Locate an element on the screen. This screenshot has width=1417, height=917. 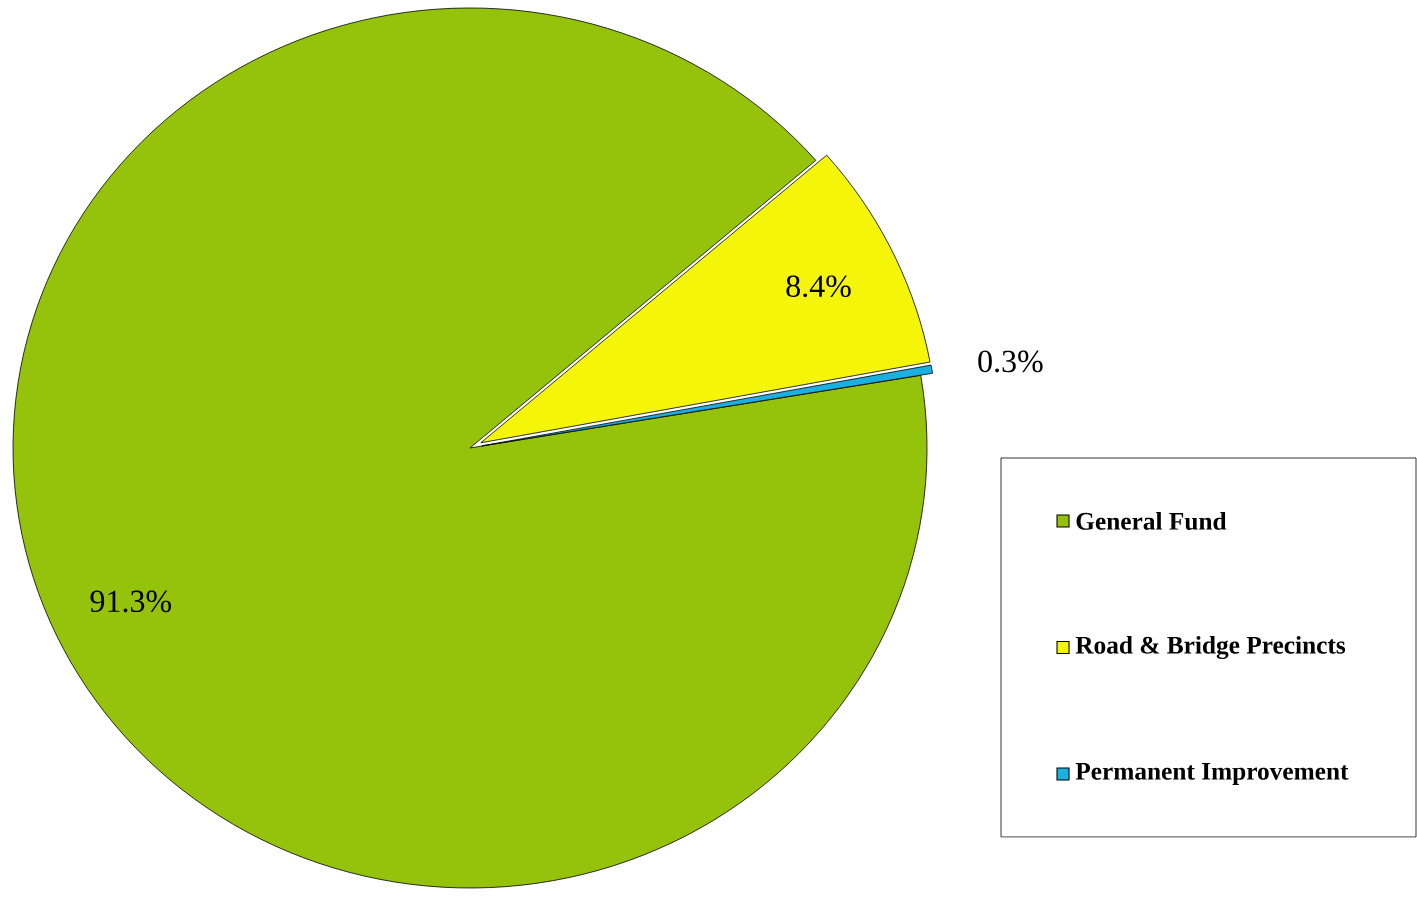
data-label: 8.4% is located at coordinates (818, 286).